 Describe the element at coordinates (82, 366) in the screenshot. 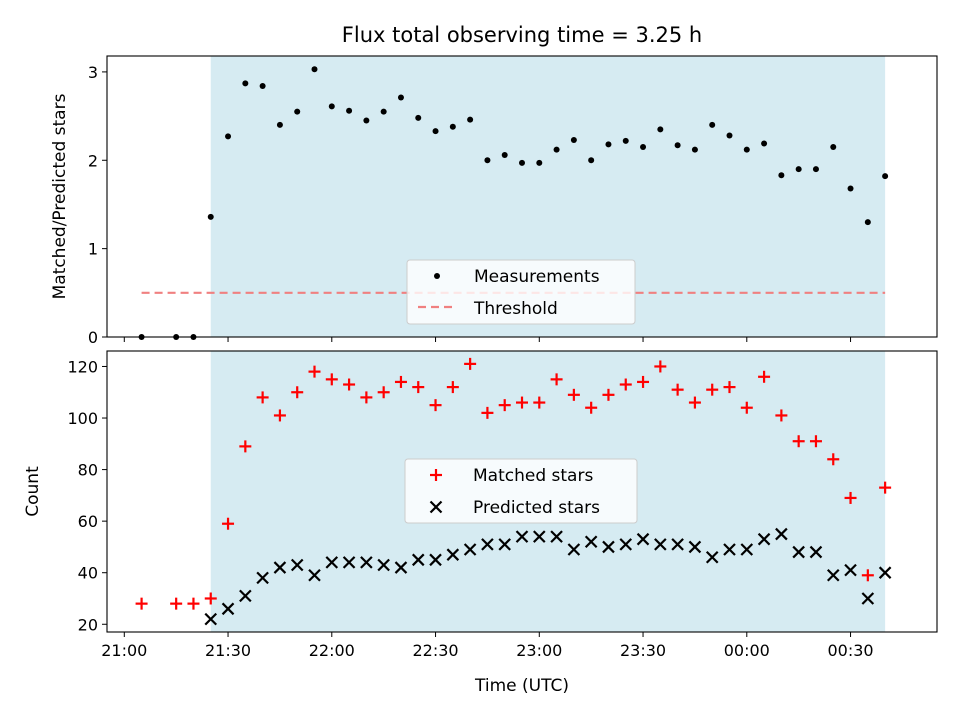

I see `bottom-y-tick-label-5: 120` at that location.